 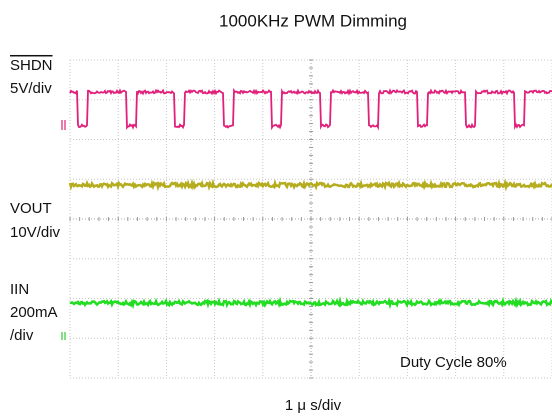 What do you see at coordinates (19, 289) in the screenshot?
I see `channel-name: IIN` at bounding box center [19, 289].